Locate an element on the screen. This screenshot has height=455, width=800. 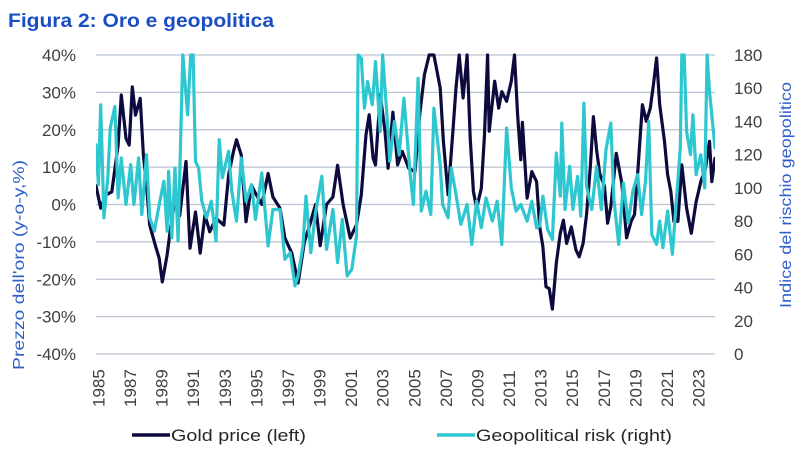
legend-geopolitical-risk-label: Geopolitical risk (right) is located at coordinates (574, 435).